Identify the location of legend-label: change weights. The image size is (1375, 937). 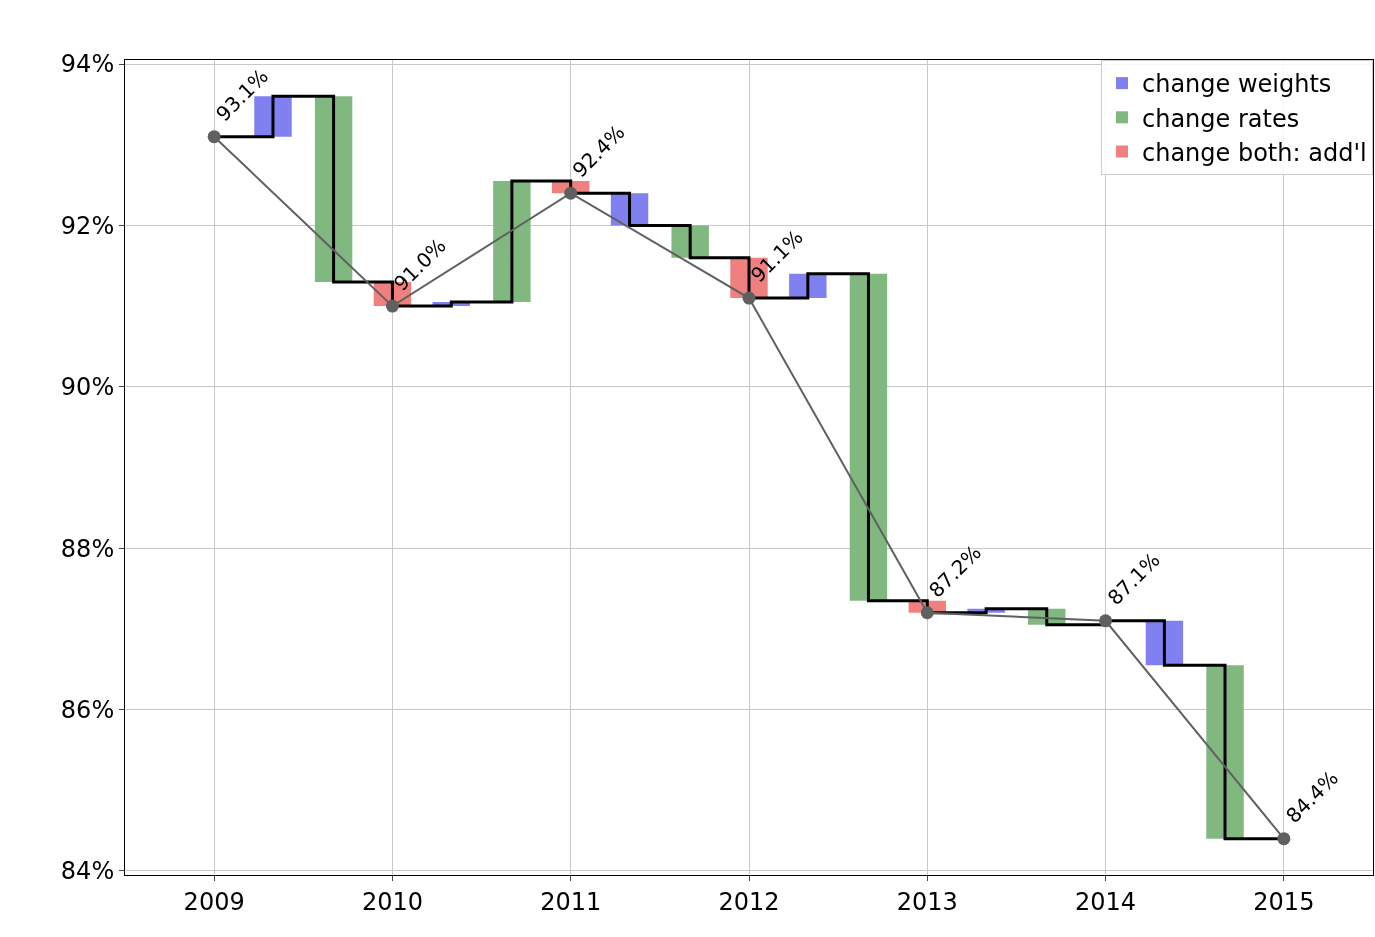
(1237, 84).